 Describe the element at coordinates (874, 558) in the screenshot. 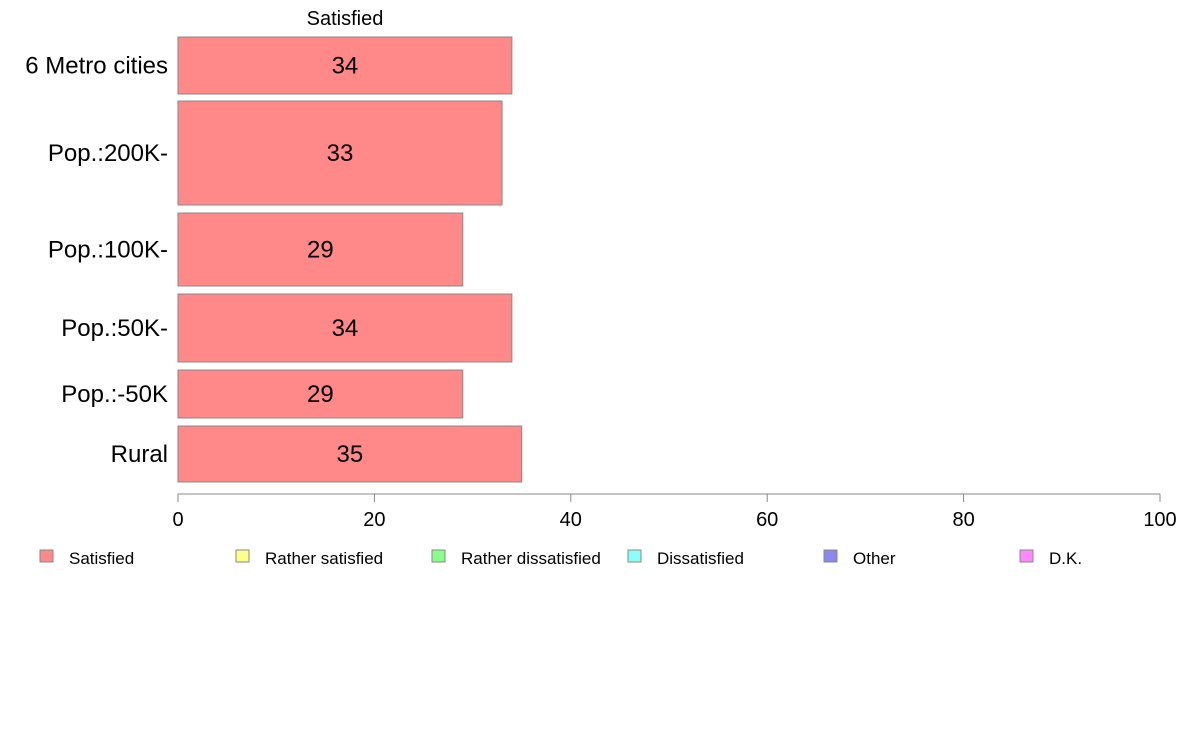

I see `legend-label: Other` at that location.